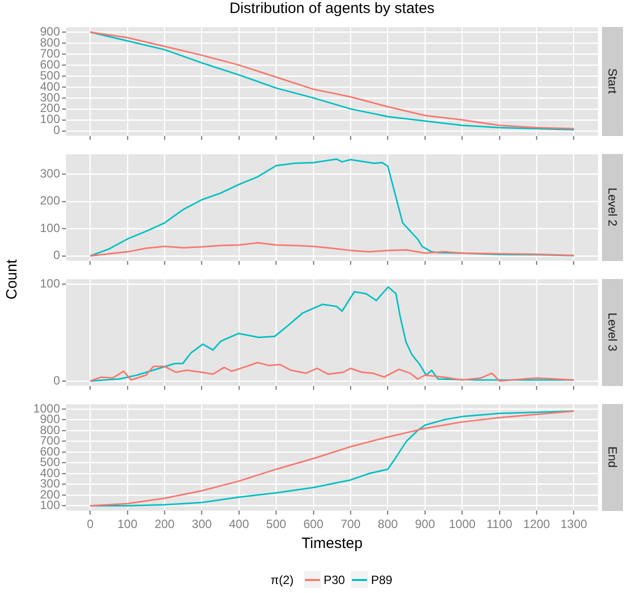 Image resolution: width=627 pixels, height=593 pixels. Describe the element at coordinates (164, 524) in the screenshot. I see `x-tick-label: 200` at that location.